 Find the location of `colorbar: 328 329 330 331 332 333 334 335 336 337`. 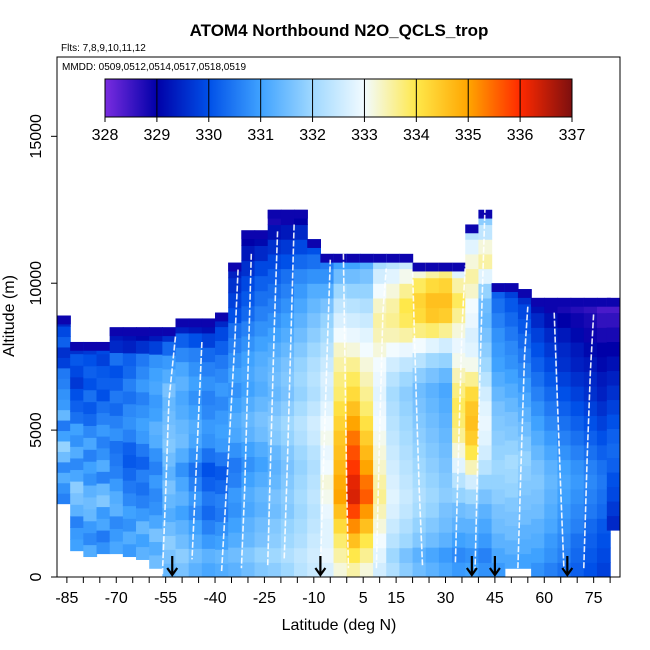

colorbar: 328 329 330 331 332 333 334 335 336 337 is located at coordinates (338, 111).